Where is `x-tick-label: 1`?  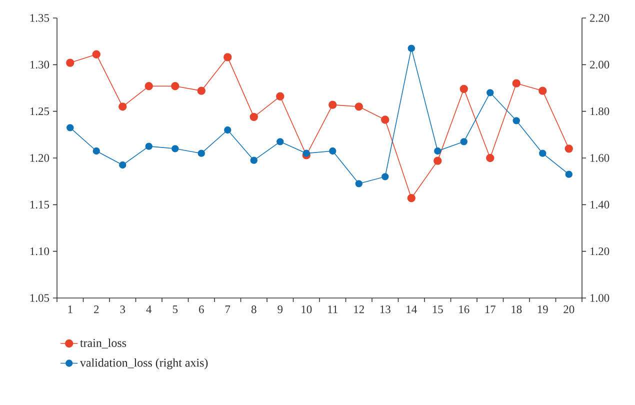
x-tick-label: 1 is located at coordinates (70, 310).